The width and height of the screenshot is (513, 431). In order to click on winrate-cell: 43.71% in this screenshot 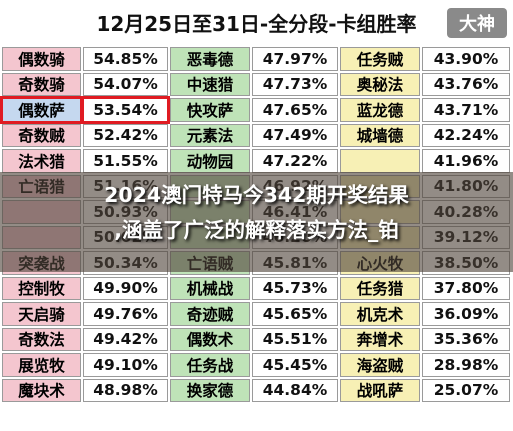, I will do `click(466, 110)`.